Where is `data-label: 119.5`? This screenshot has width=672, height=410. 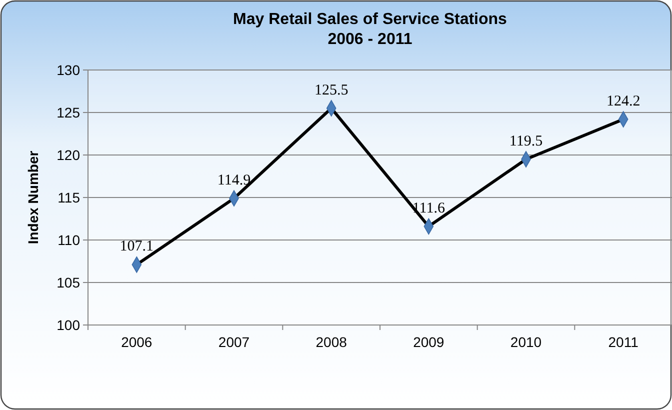
data-label: 119.5 is located at coordinates (526, 141).